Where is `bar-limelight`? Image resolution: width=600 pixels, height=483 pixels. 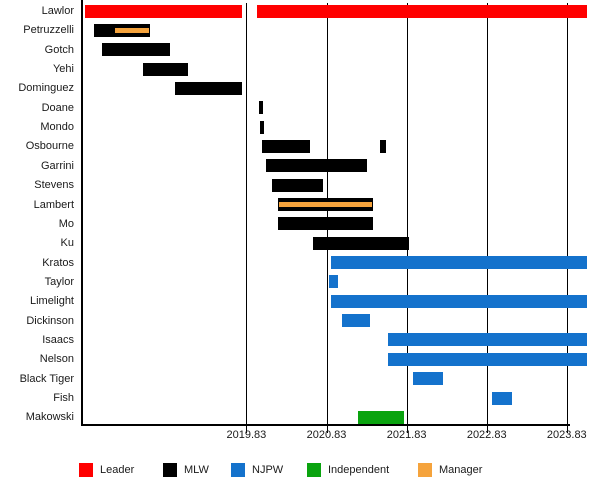 bar-limelight is located at coordinates (458, 301).